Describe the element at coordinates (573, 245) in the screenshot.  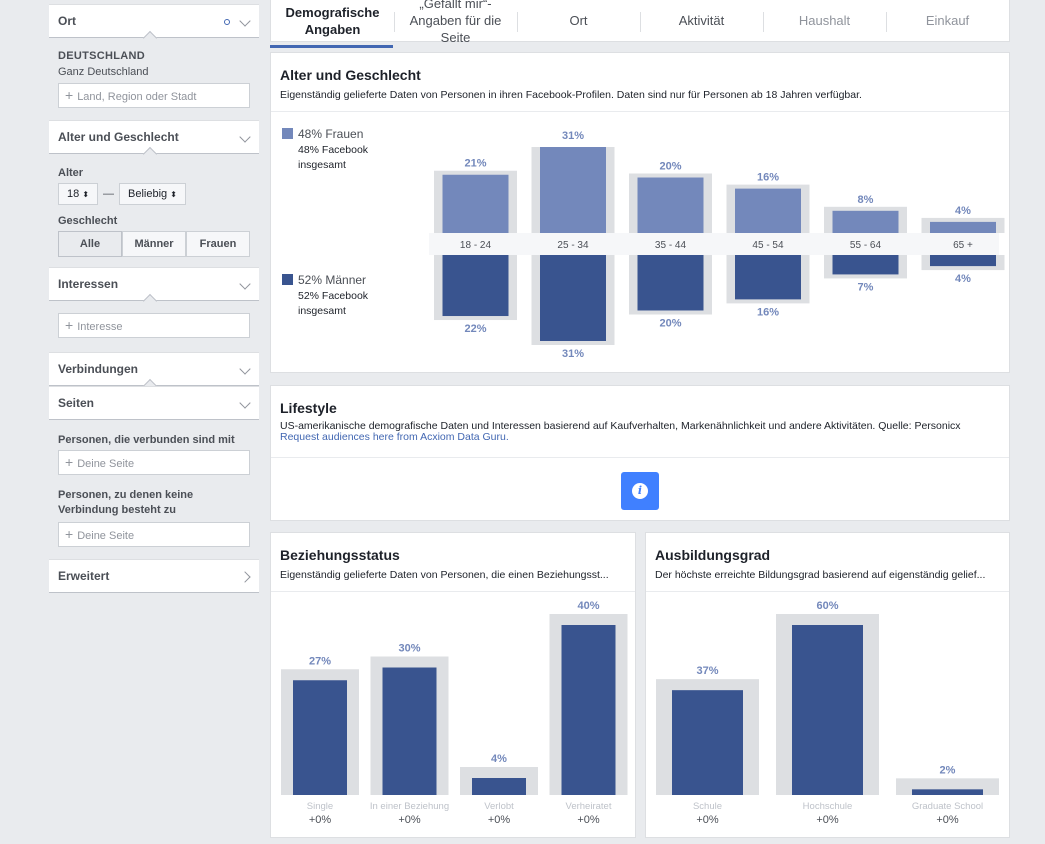
I see `category-label: 25 - 34` at that location.